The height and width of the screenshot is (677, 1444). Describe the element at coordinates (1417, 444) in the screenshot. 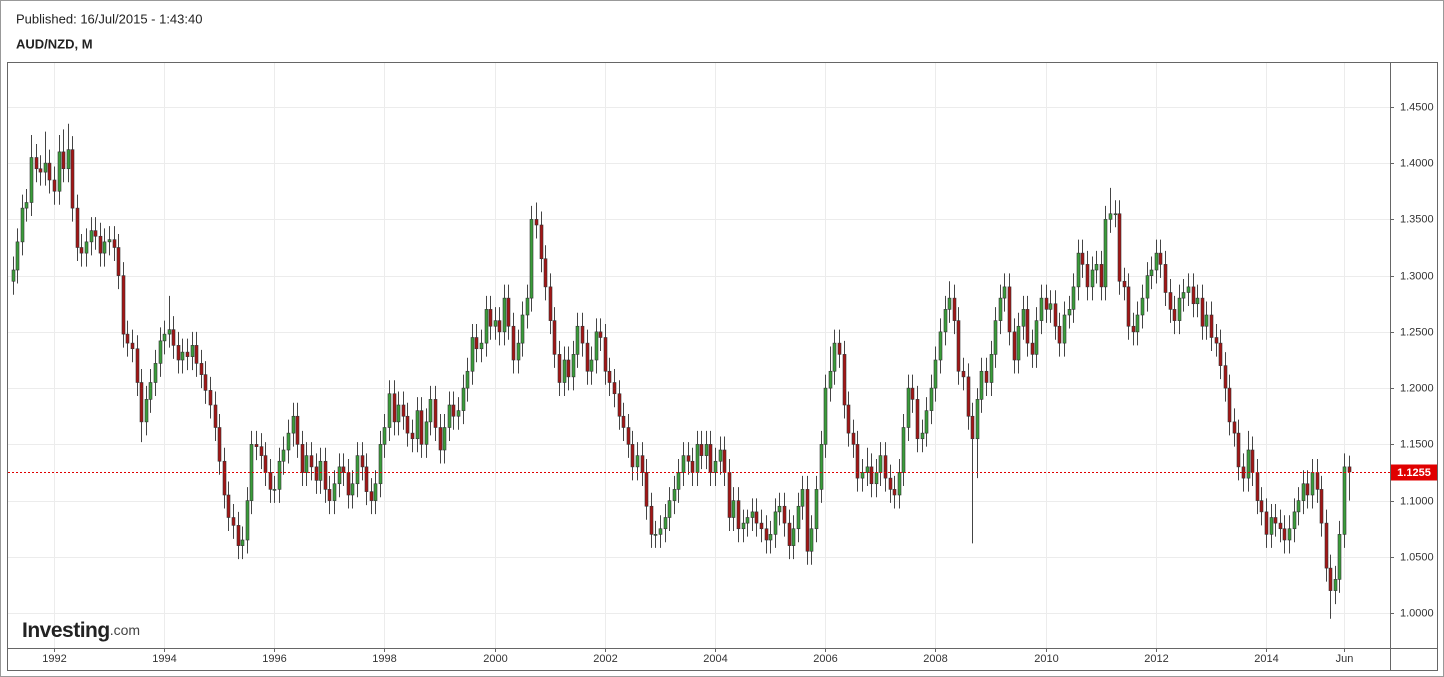

I see `y-tick-label: 1.1500` at that location.